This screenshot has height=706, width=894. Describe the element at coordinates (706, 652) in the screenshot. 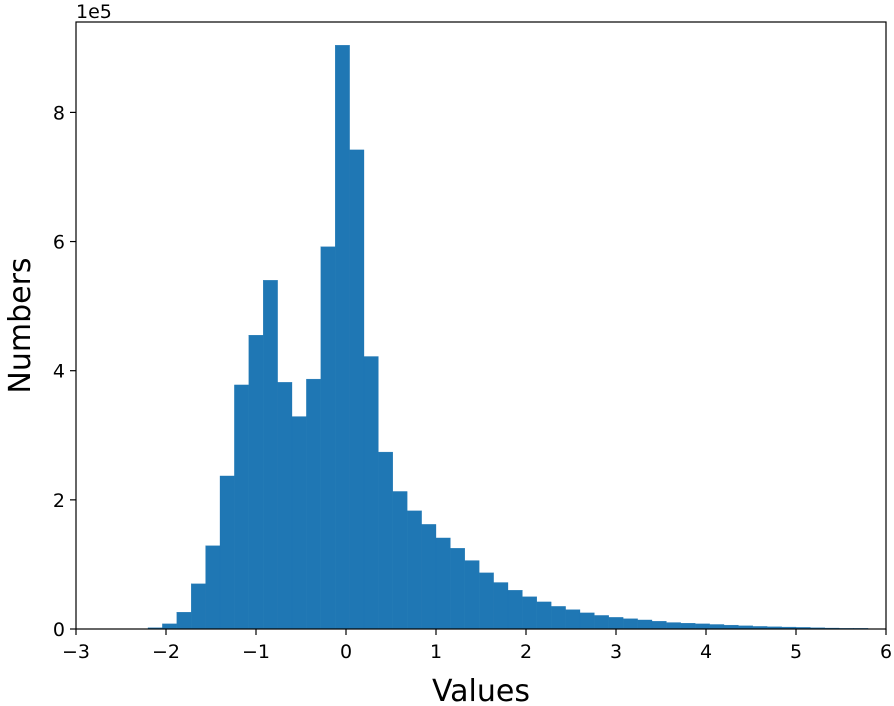

I see `x-tick-label: 4` at that location.